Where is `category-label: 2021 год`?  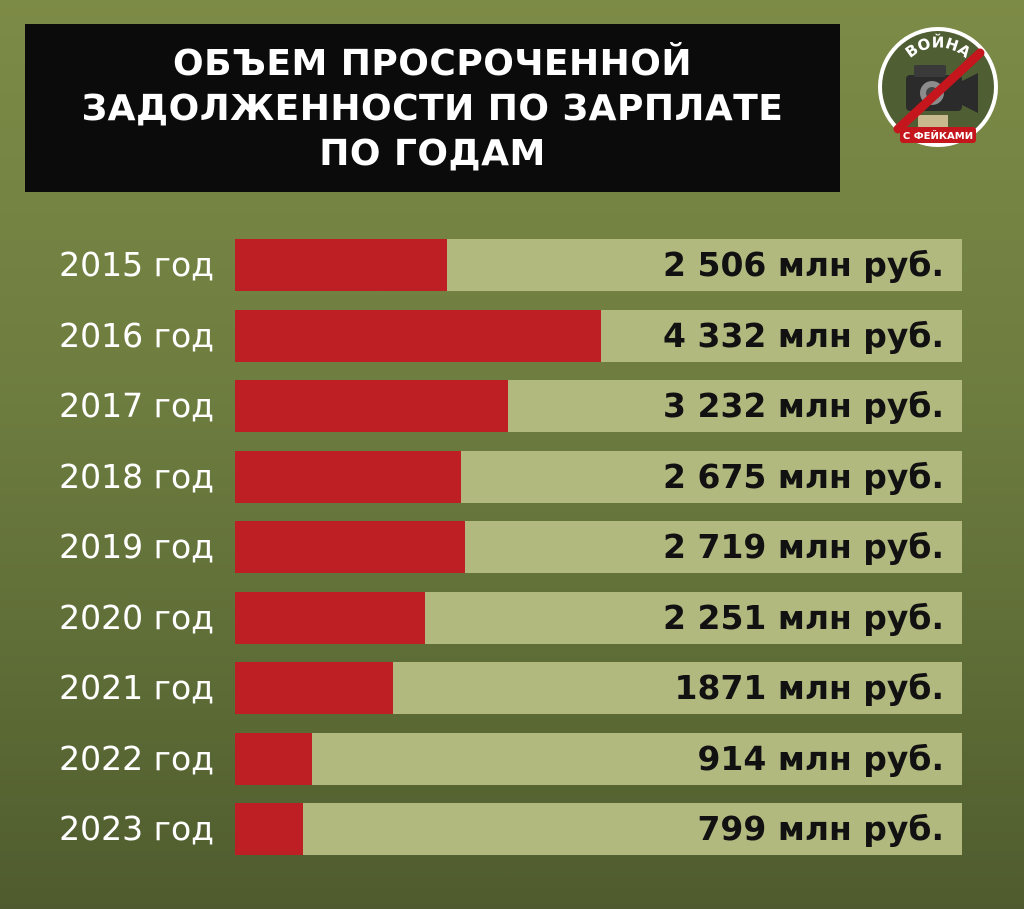
category-label: 2021 год is located at coordinates (136, 687).